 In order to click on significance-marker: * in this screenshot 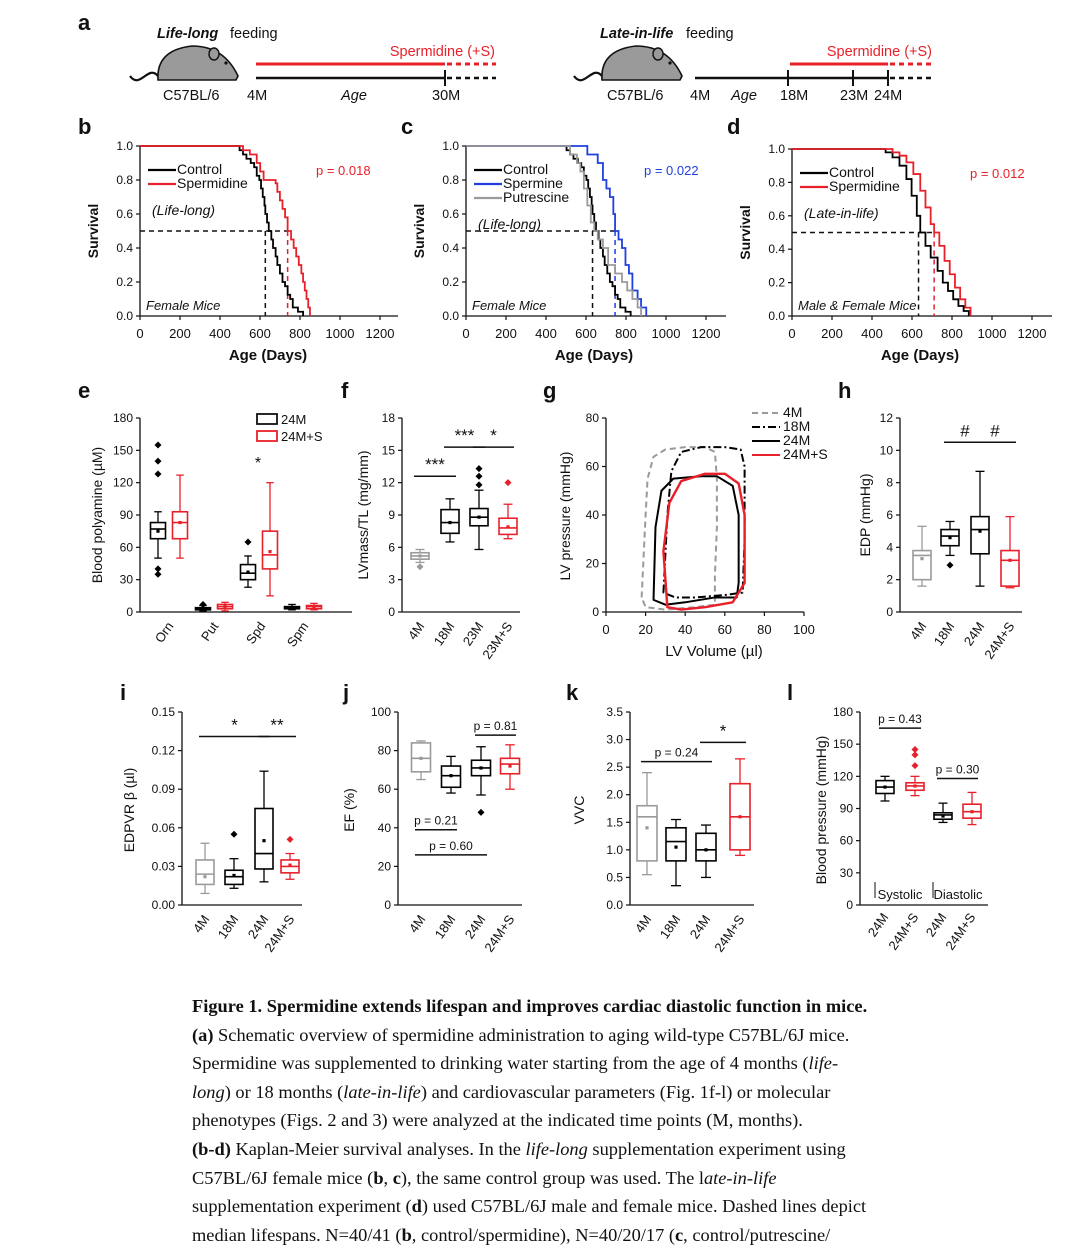, I will do `click(723, 730)`.